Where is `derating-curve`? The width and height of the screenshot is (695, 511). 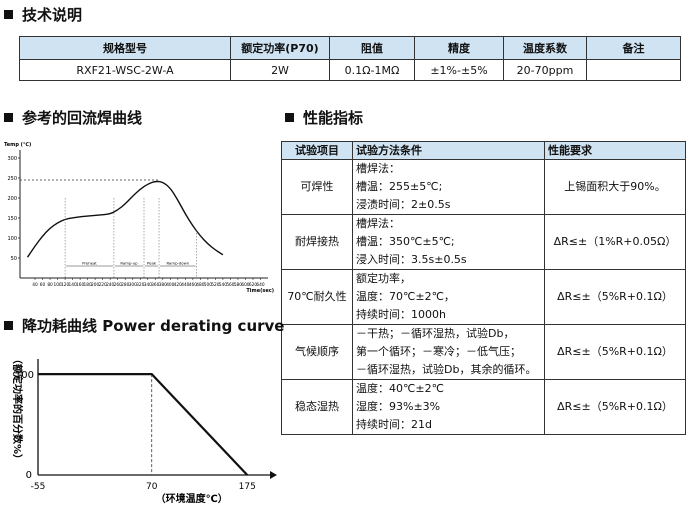
derating-curve is located at coordinates (143, 424).